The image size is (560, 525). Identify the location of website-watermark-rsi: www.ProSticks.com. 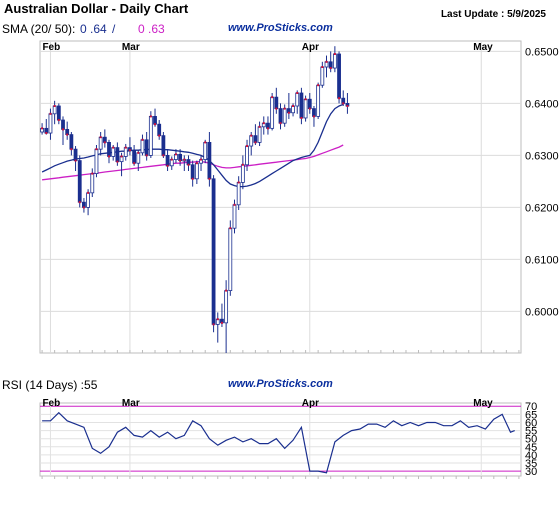
(280, 384).